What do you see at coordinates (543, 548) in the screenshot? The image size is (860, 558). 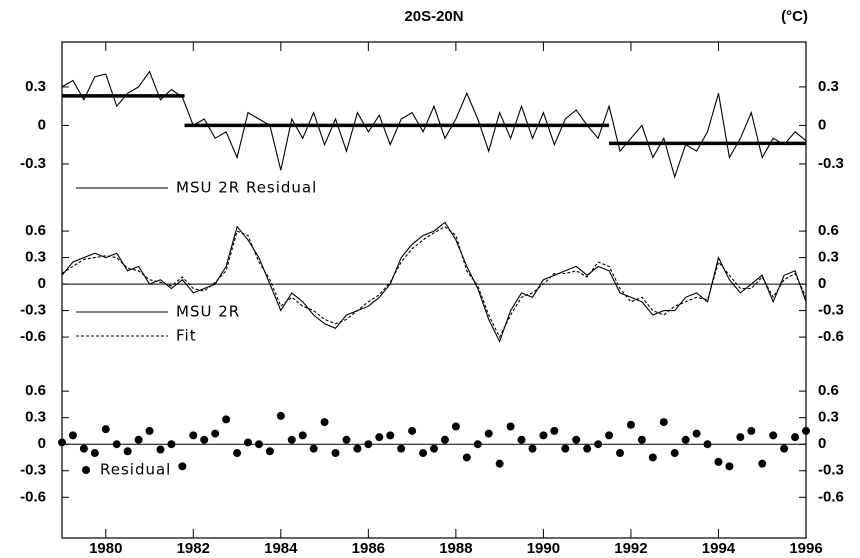 I see `x-tick-label: 1990` at bounding box center [543, 548].